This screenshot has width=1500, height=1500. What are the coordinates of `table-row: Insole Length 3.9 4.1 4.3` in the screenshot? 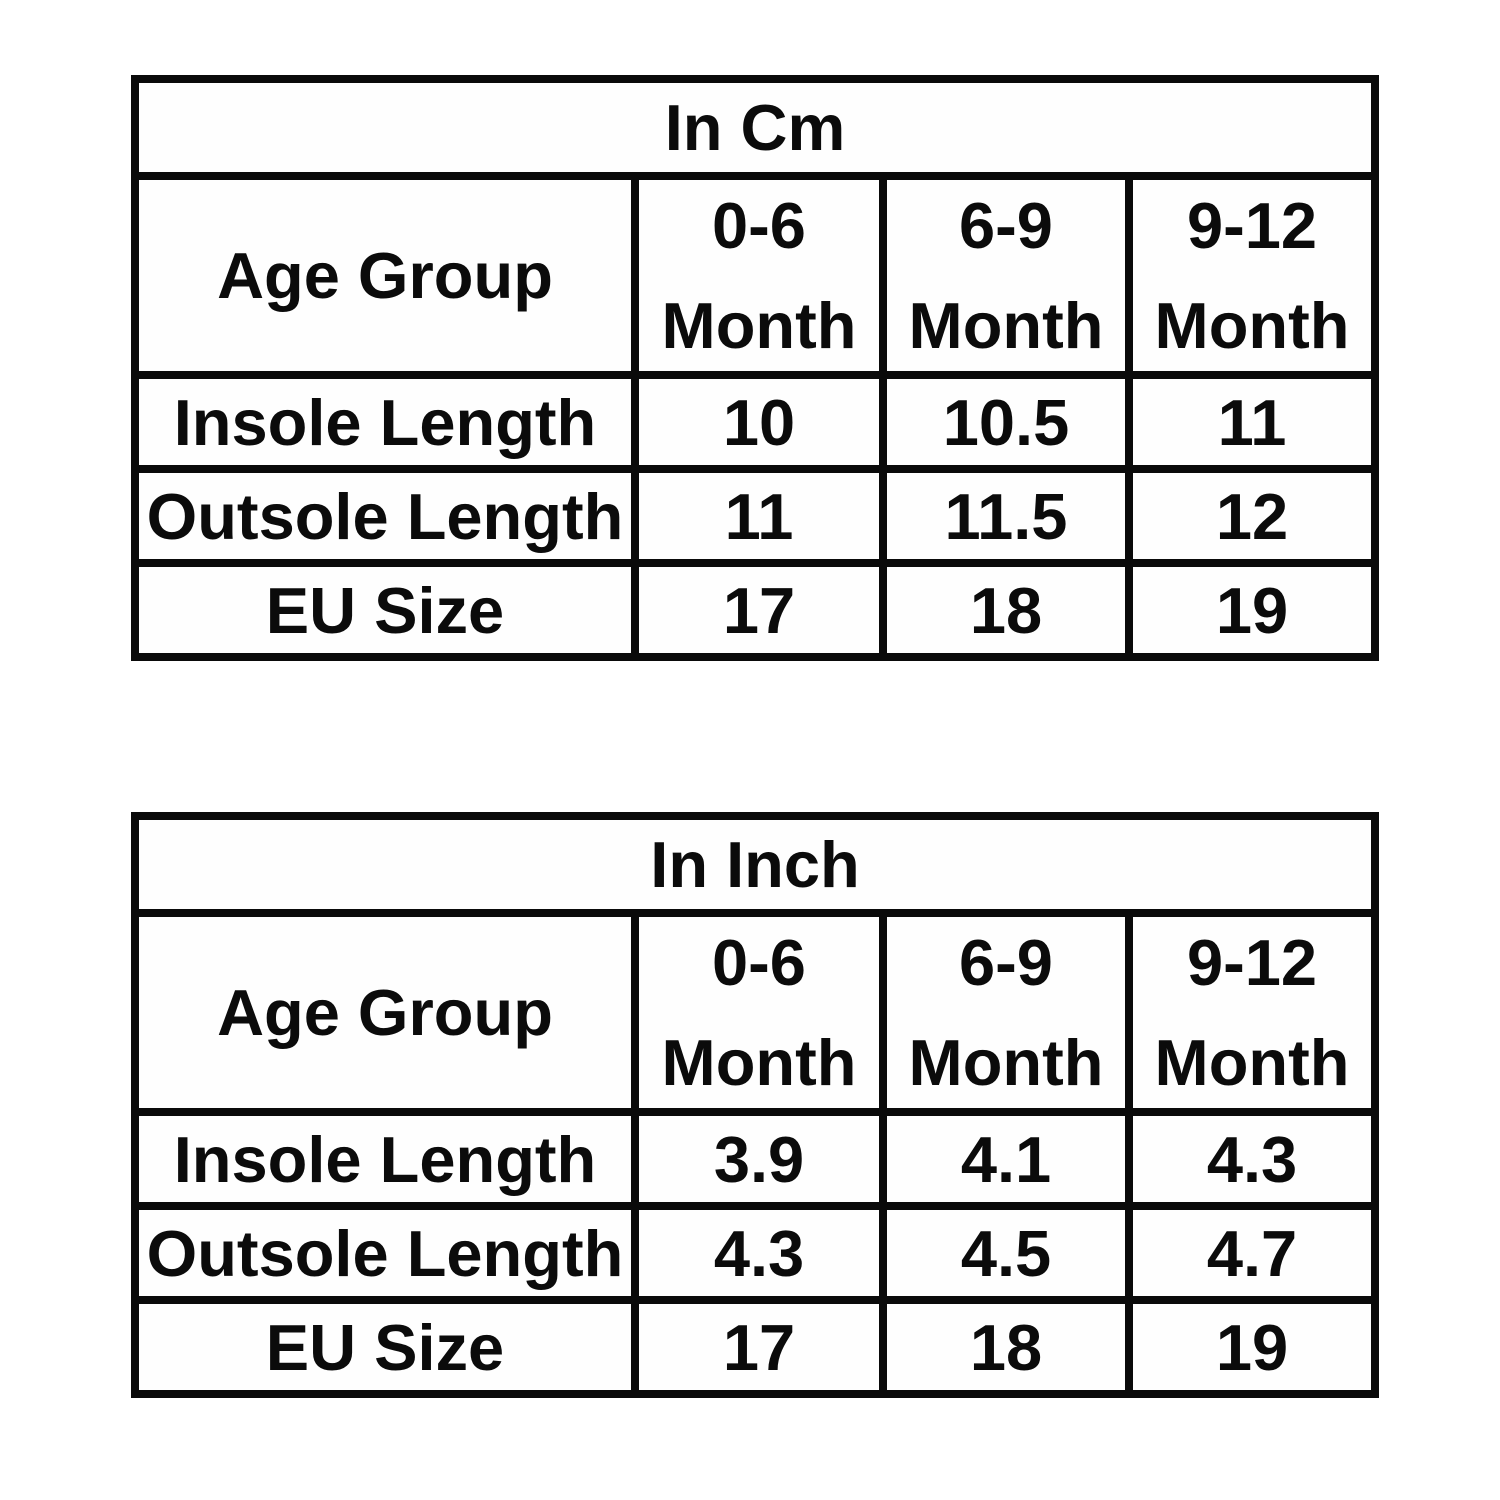 It's located at (755, 1159).